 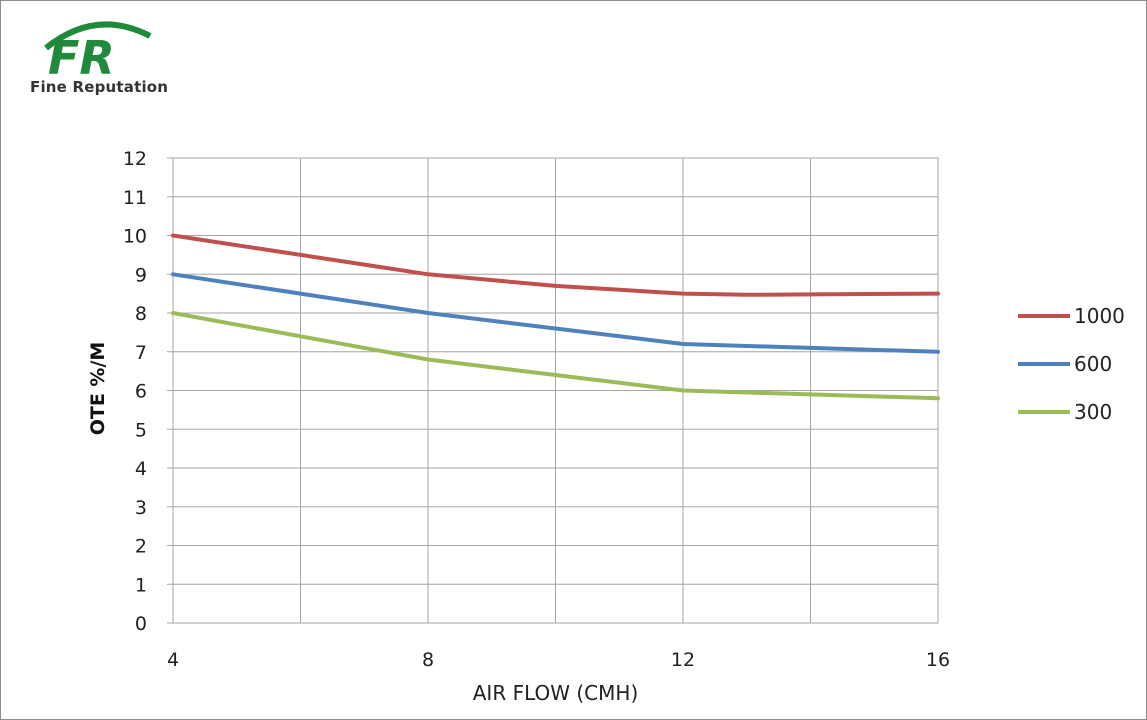 I want to click on legend-label-600: 600, so click(x=1093, y=364).